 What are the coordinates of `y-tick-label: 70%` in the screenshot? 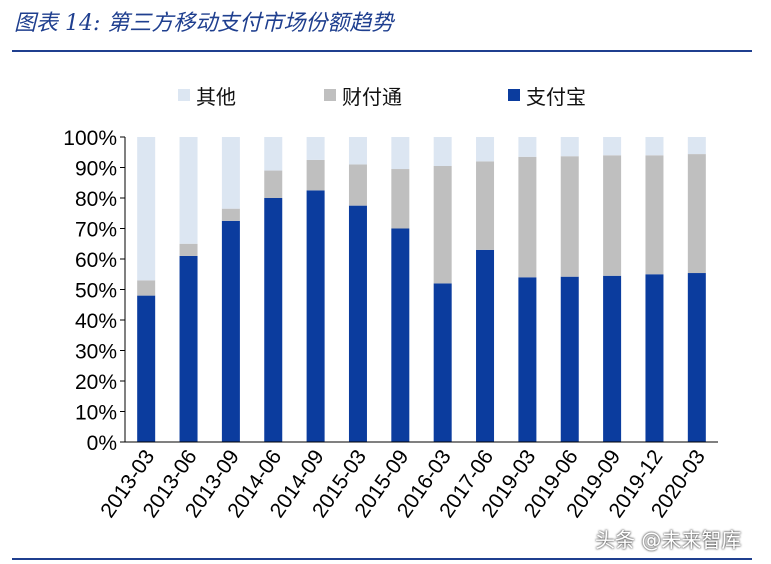 It's located at (96, 230).